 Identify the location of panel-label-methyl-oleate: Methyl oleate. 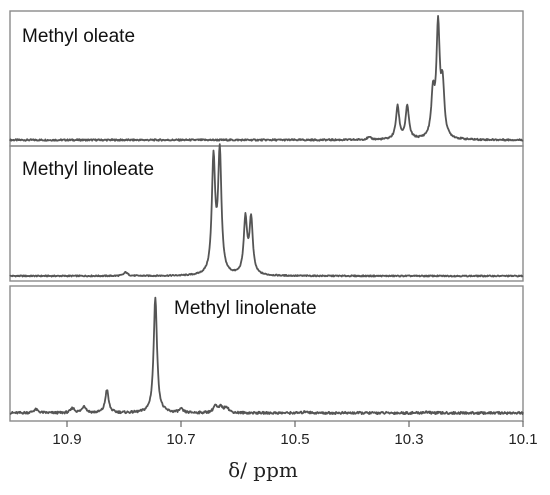
(78, 36).